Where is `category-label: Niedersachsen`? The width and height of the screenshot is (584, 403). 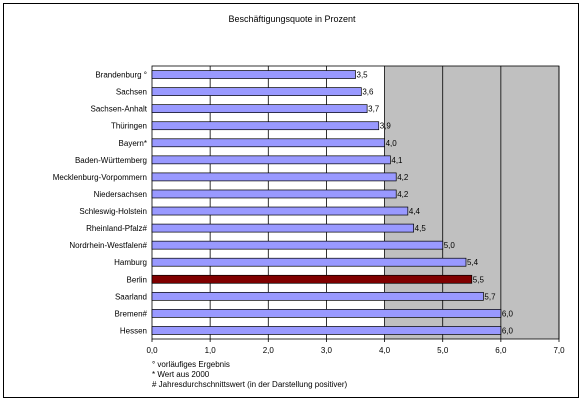 category-label: Niedersachsen is located at coordinates (120, 194).